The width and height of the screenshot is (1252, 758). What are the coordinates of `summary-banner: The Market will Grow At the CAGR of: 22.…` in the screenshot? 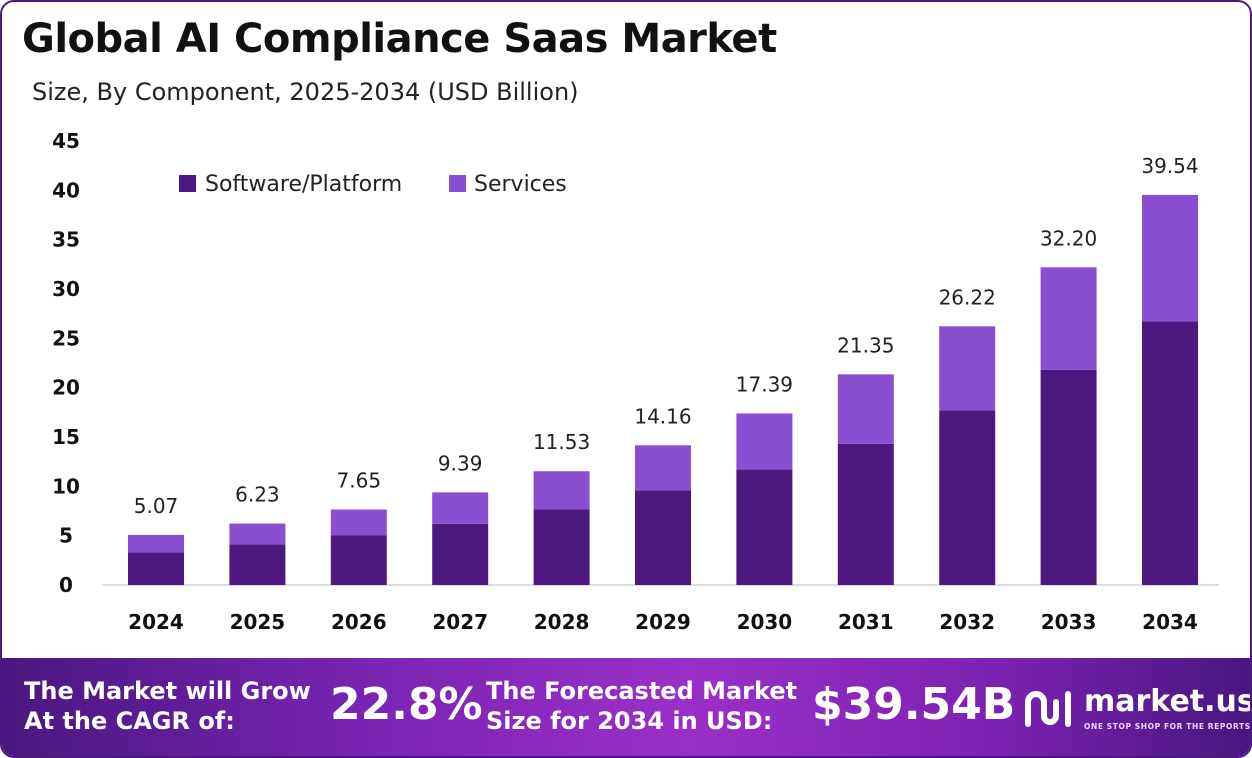 It's located at (626, 707).